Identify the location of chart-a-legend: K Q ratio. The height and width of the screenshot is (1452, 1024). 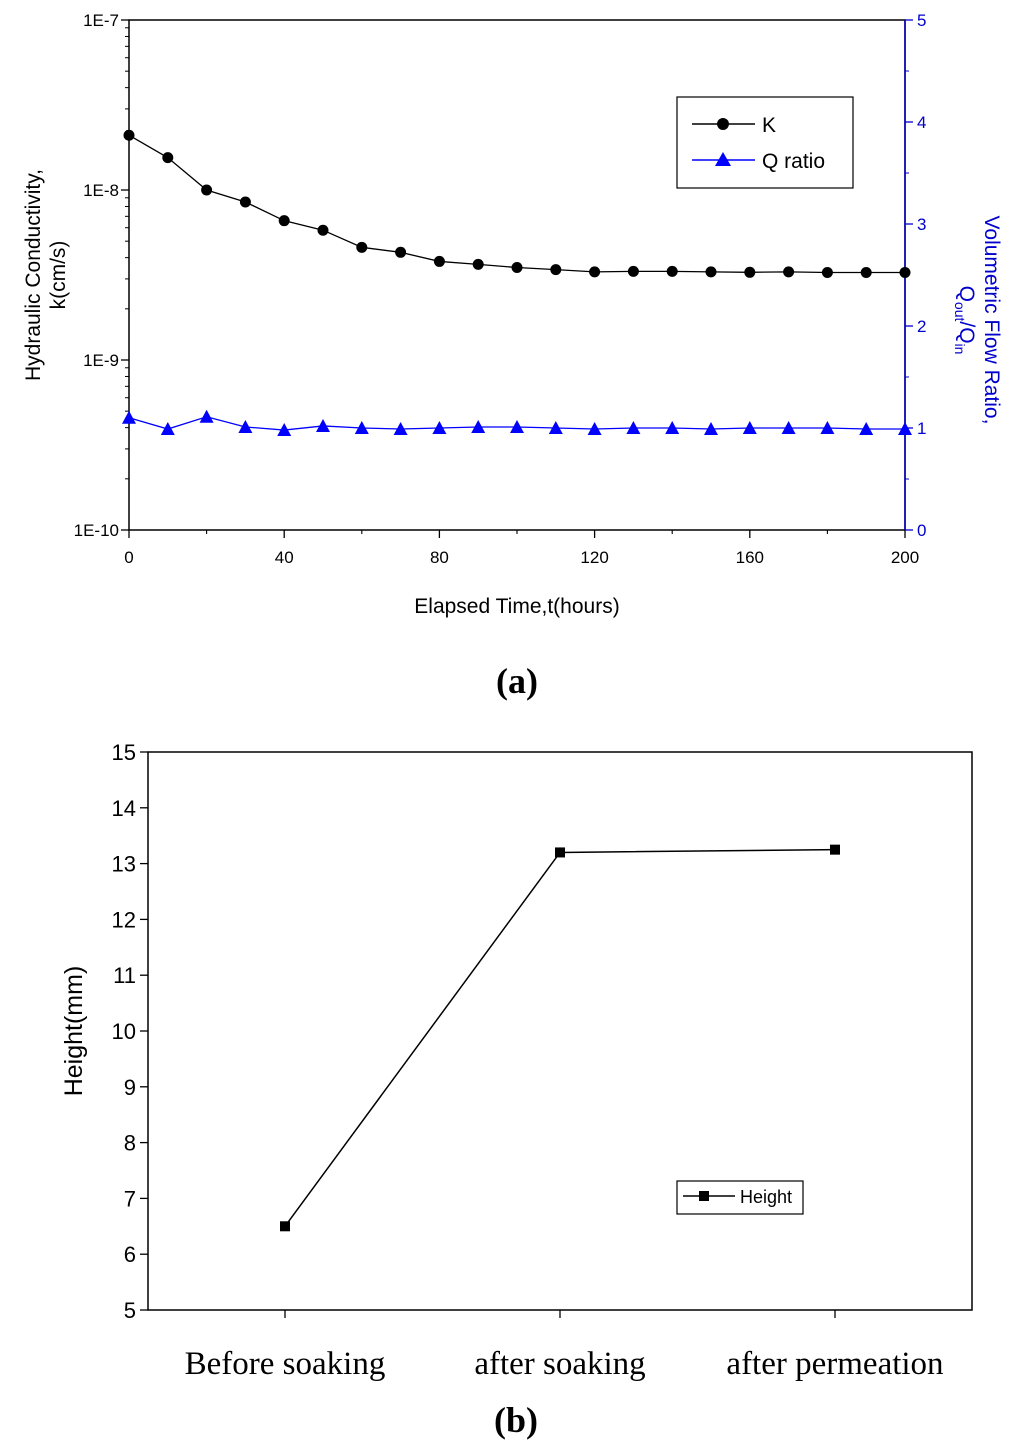
(765, 142).